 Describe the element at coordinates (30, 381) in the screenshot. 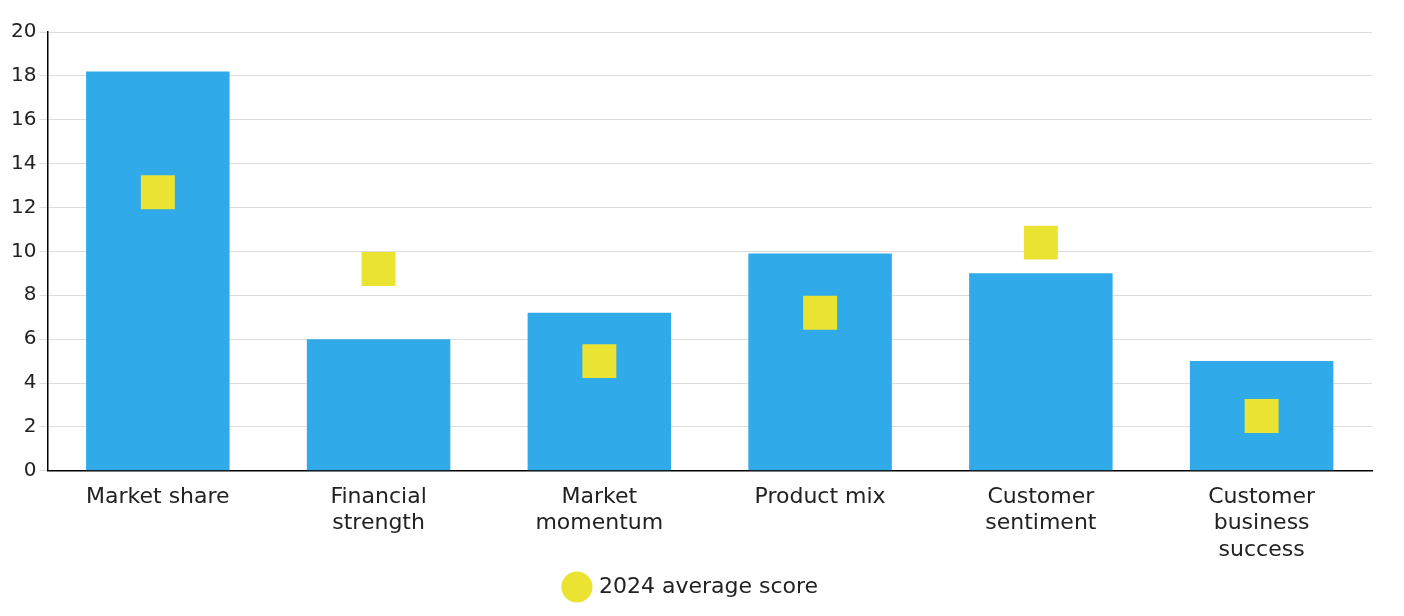

I see `y-tick-label: 4` at that location.